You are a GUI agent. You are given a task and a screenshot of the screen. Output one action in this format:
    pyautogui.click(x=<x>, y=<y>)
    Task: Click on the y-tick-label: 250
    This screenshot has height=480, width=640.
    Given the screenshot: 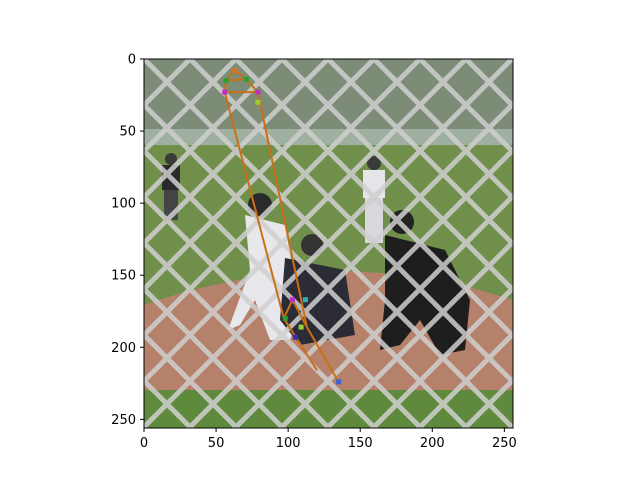 What is the action you would take?
    pyautogui.click(x=123, y=420)
    